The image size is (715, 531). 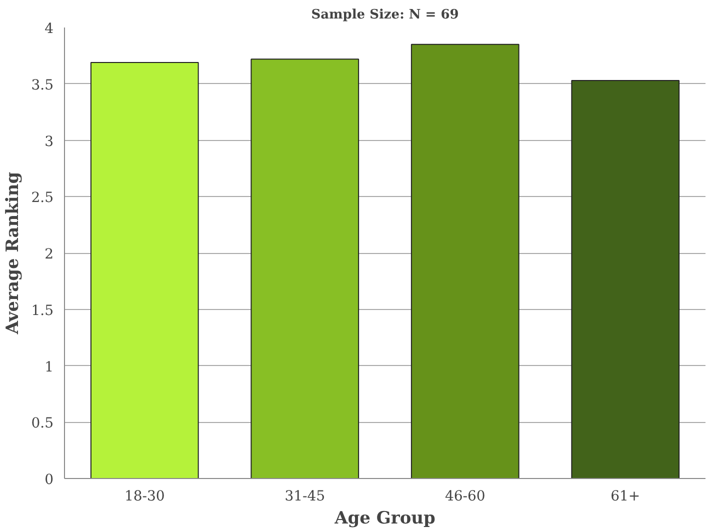 What do you see at coordinates (13, 254) in the screenshot?
I see `y-axis-title: Average Ranking` at bounding box center [13, 254].